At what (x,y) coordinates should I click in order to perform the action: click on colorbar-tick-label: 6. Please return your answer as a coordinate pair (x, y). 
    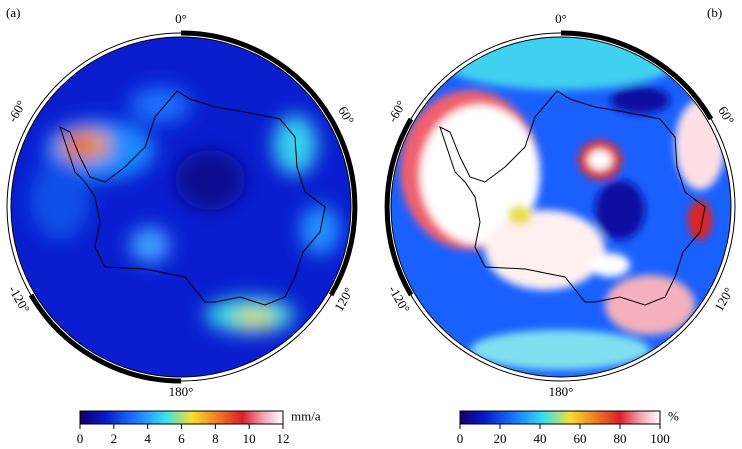
    Looking at the image, I should click on (181, 438).